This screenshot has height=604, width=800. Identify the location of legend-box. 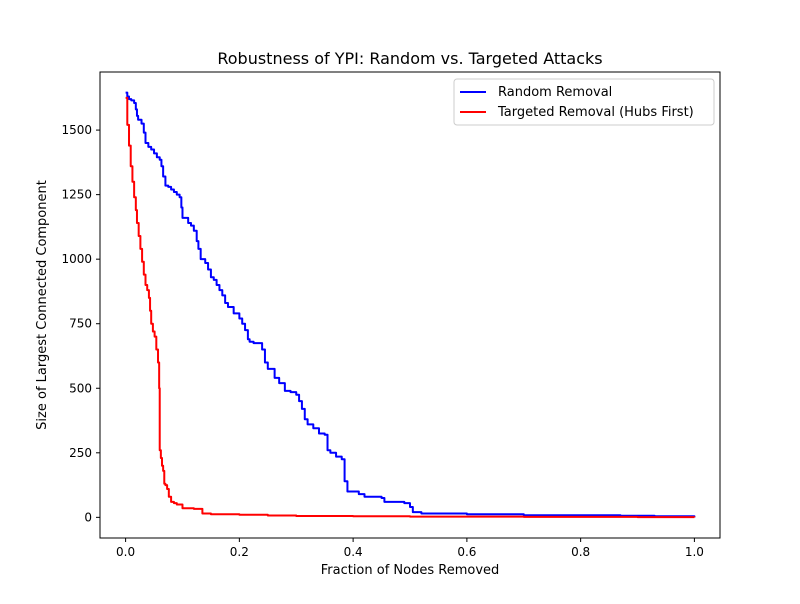
(584, 102).